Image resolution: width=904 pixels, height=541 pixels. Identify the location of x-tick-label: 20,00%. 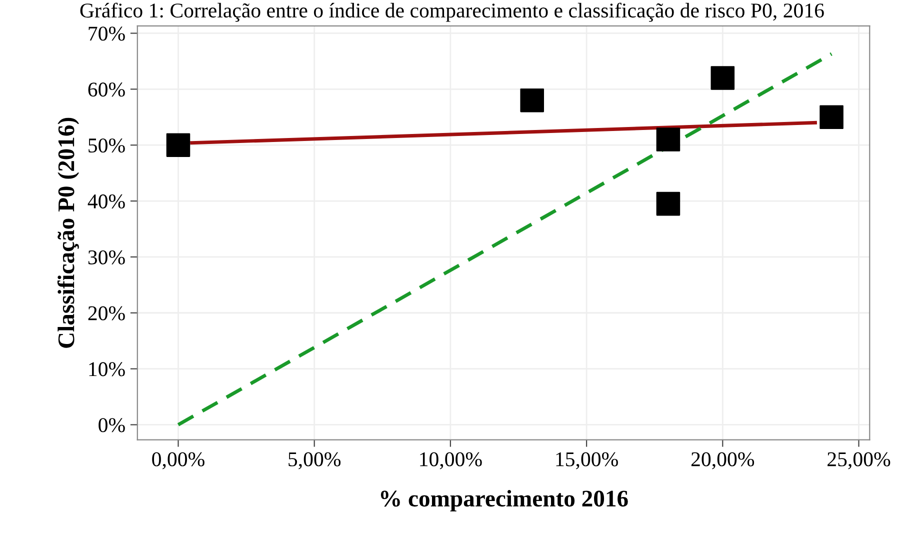
(722, 461).